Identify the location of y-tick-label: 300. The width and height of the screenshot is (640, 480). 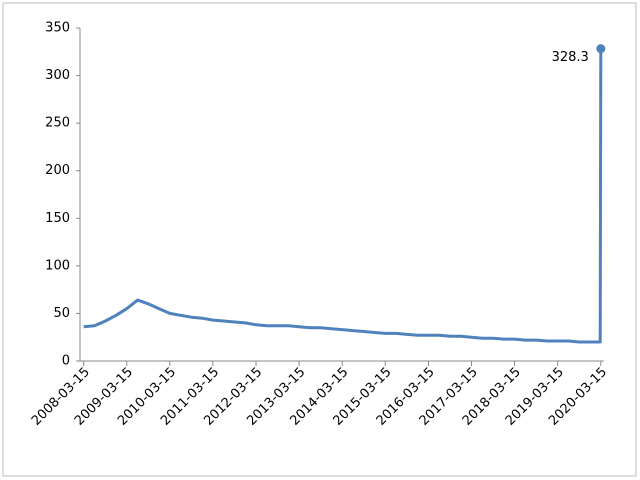
(57, 75).